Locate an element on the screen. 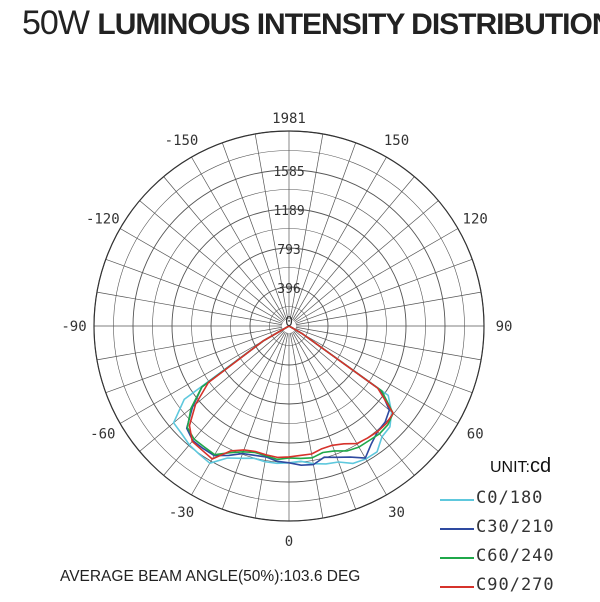 The image size is (600, 602). center-zero-label: 0 is located at coordinates (289, 322).